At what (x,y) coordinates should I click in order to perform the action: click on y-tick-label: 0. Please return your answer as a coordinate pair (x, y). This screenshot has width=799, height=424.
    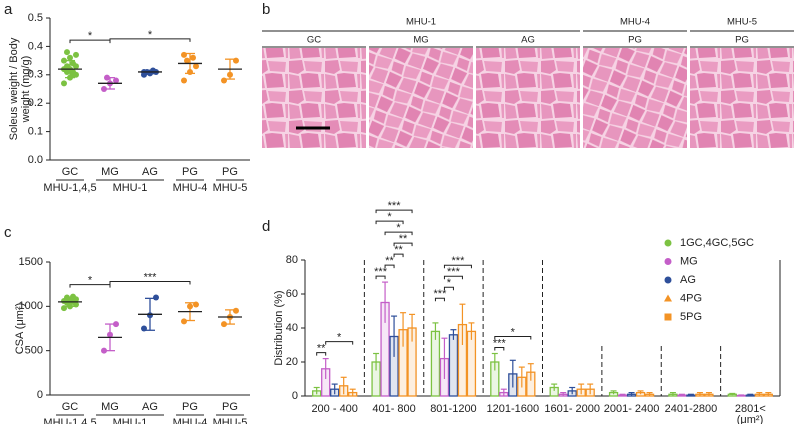
    Looking at the image, I should click on (40, 395).